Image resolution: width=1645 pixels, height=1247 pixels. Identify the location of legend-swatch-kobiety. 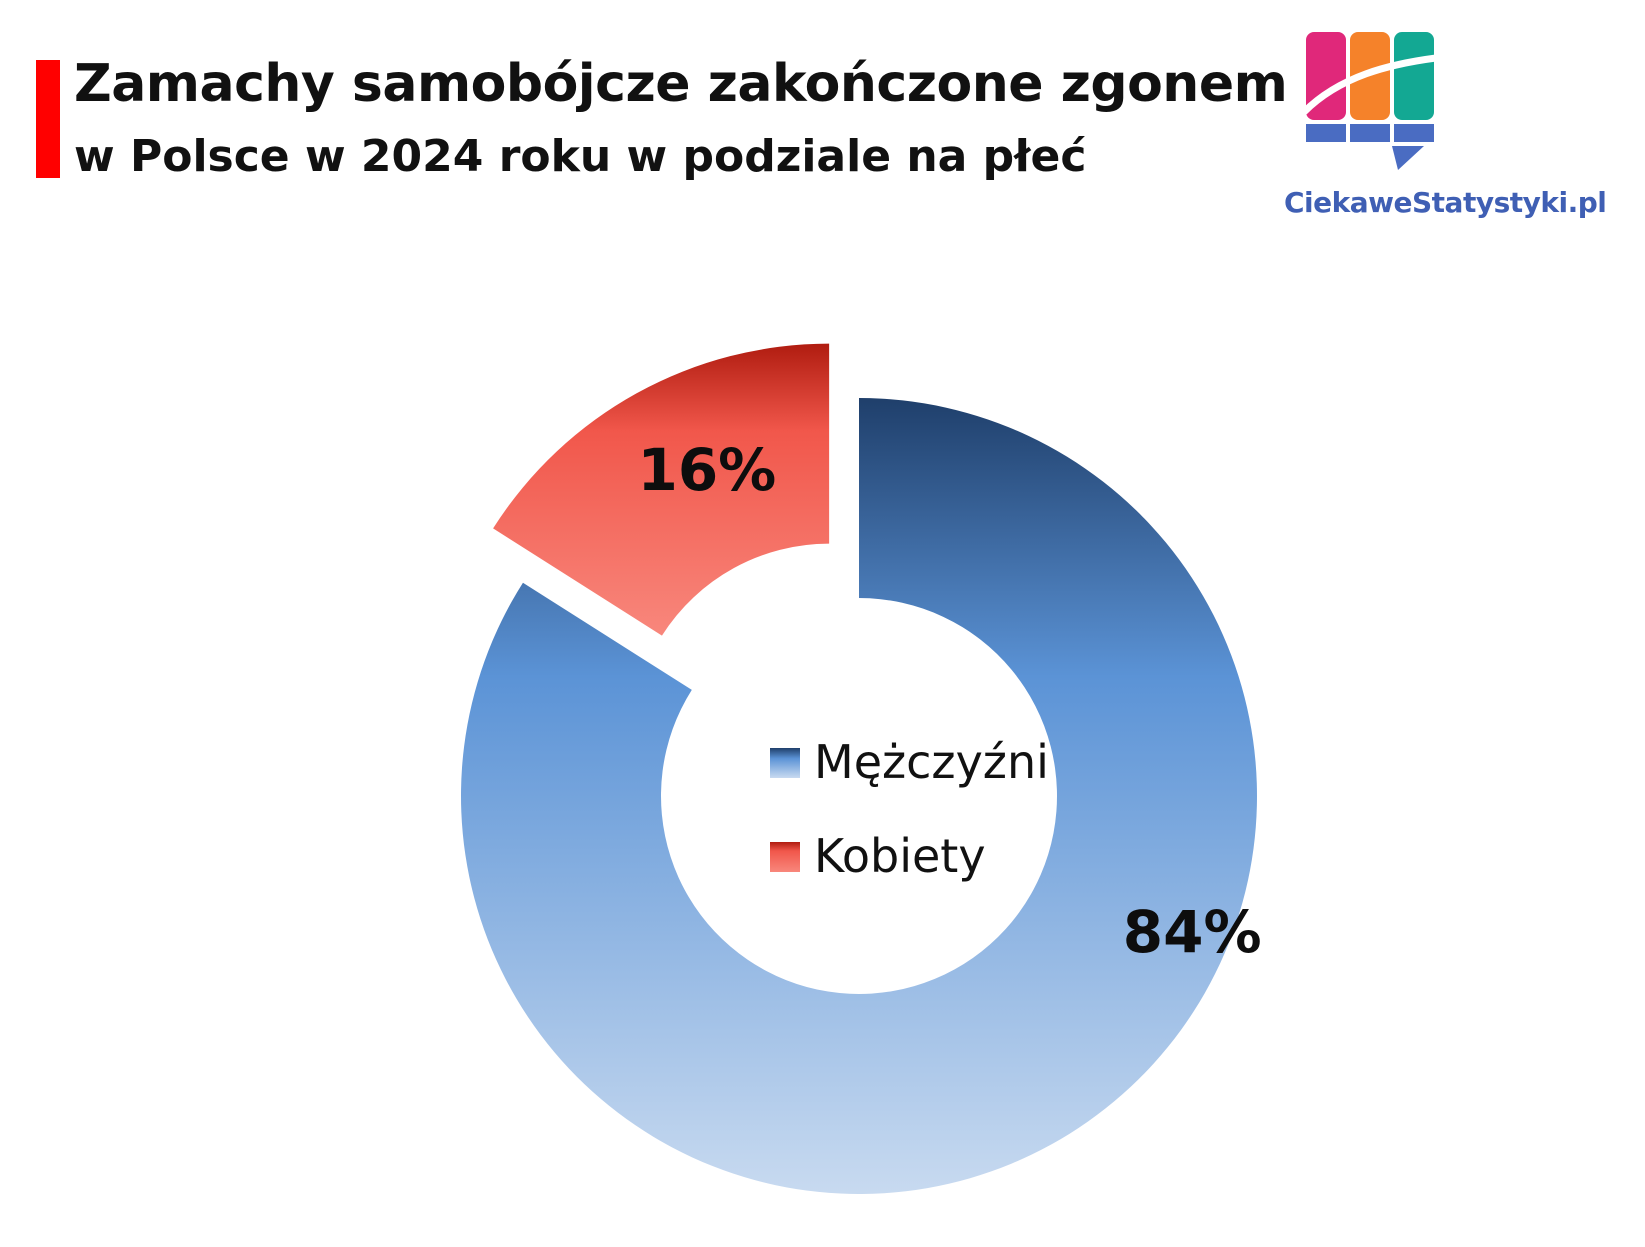
(785, 857).